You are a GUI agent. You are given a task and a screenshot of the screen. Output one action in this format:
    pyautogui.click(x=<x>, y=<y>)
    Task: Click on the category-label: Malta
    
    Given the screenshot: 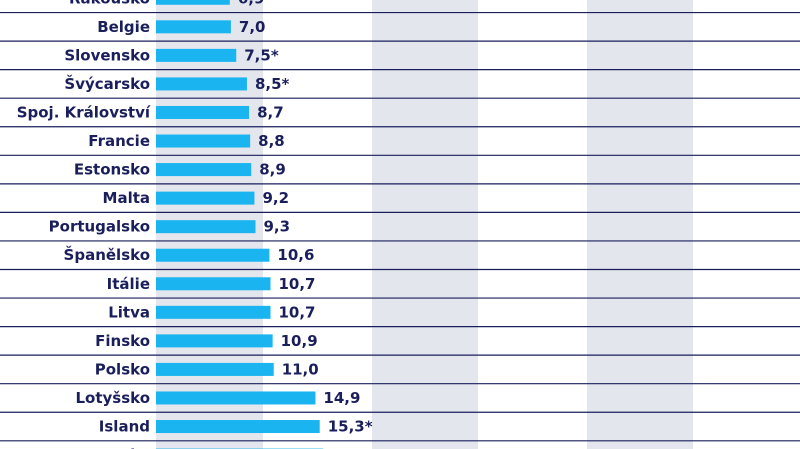 What is the action you would take?
    pyautogui.click(x=126, y=198)
    